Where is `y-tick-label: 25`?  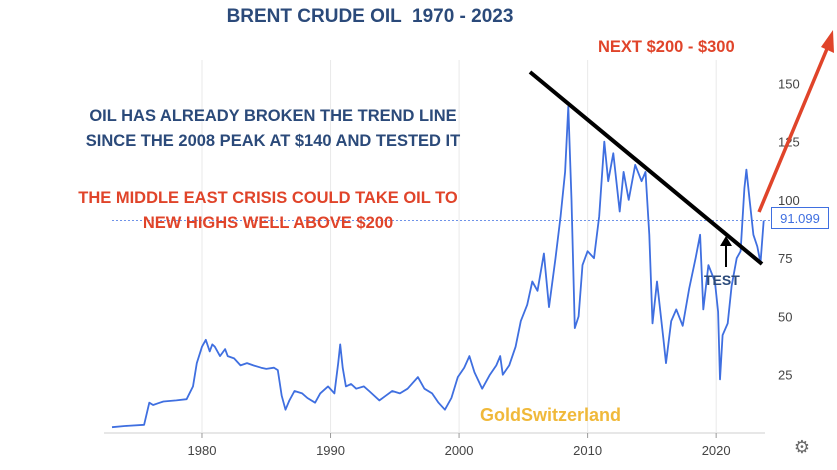 y-tick-label: 25 is located at coordinates (785, 375).